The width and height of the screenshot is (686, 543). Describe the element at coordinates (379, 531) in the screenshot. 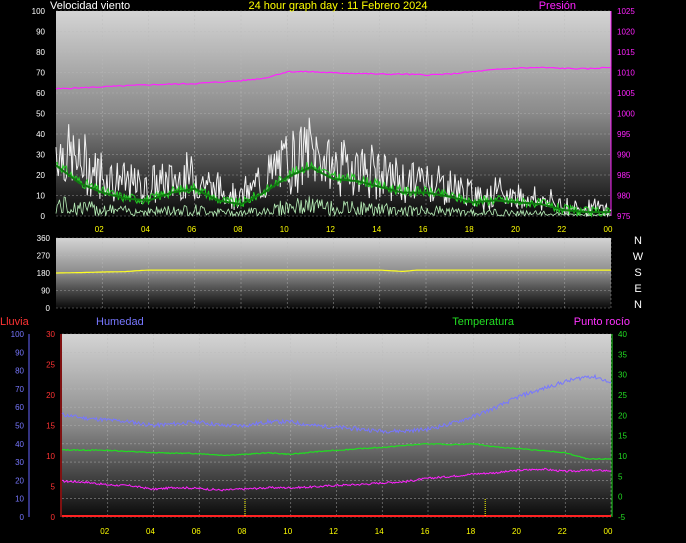

I see `climate-time-tick: 14` at that location.